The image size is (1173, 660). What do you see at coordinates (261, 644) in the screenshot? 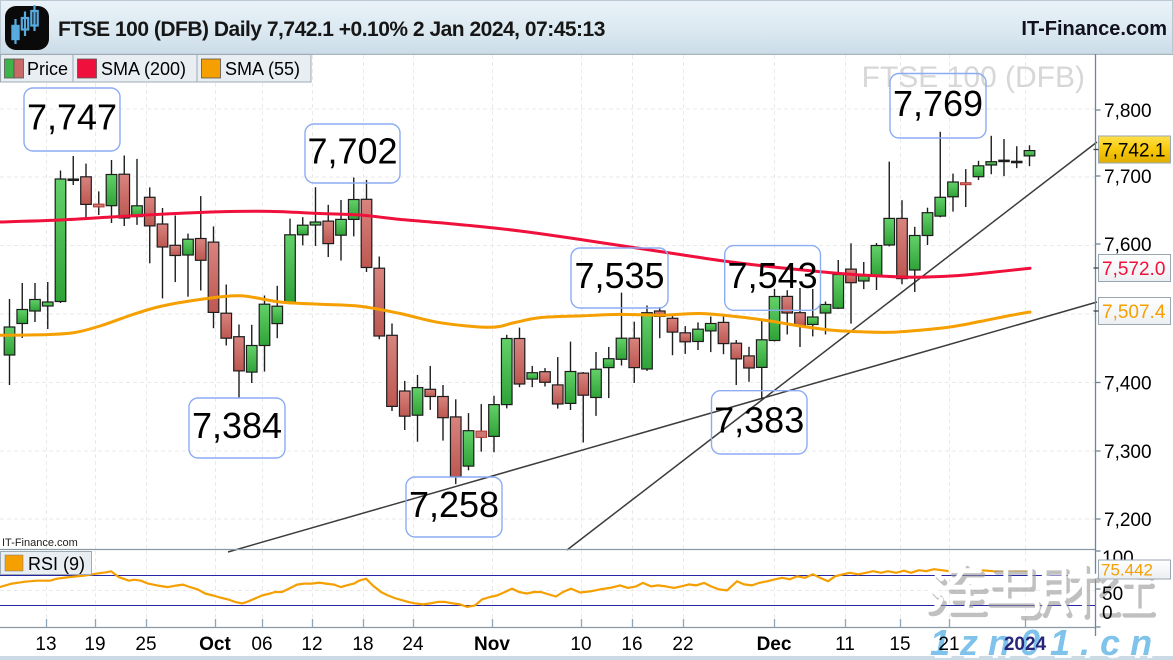
I see `svg-text: 06` at bounding box center [261, 644].